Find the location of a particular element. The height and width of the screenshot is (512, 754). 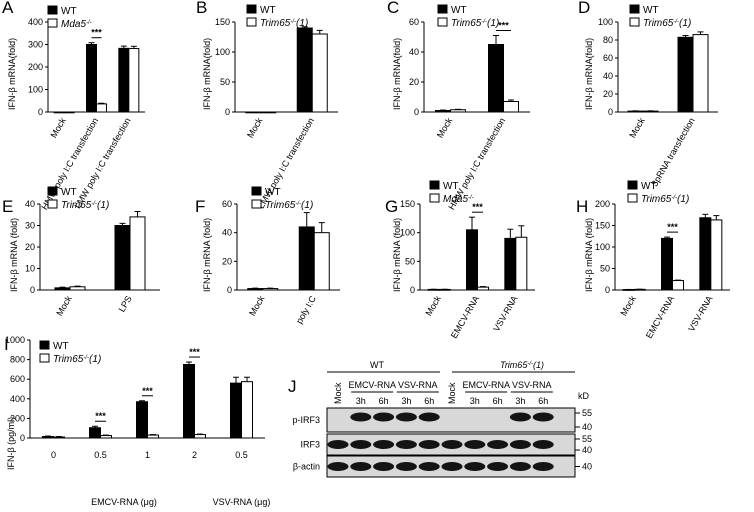

lane-label-mock: Mock is located at coordinates (452, 393).